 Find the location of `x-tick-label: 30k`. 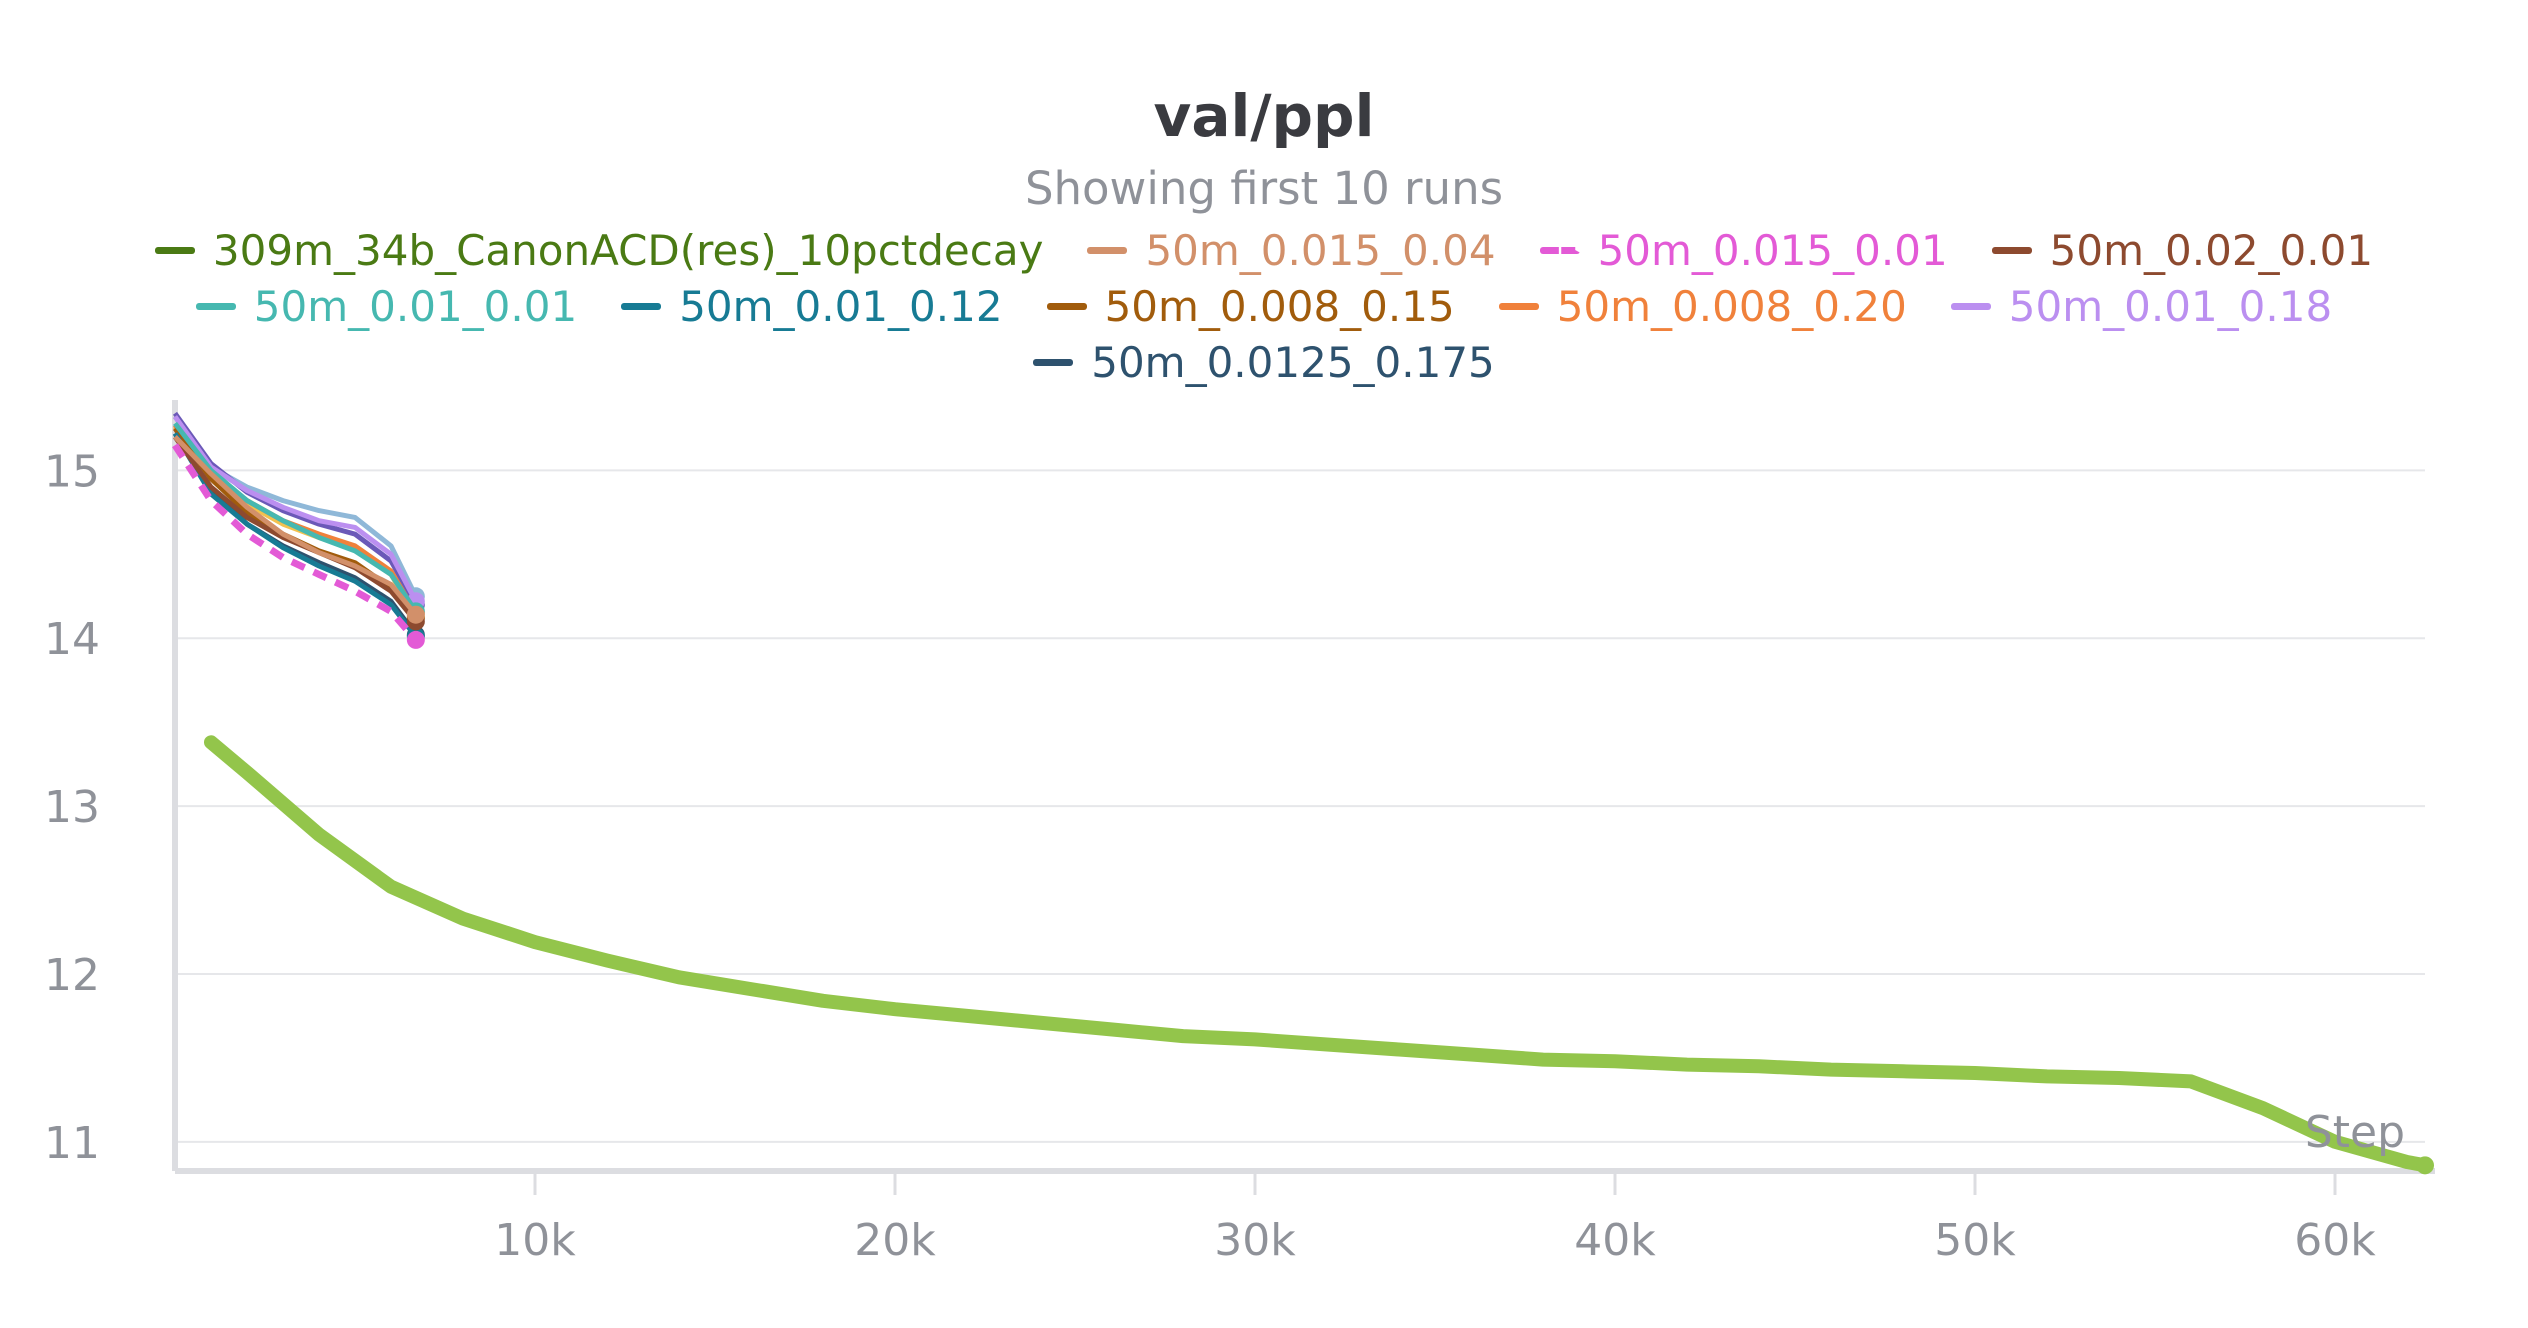

x-tick-label: 30k is located at coordinates (1255, 1240).